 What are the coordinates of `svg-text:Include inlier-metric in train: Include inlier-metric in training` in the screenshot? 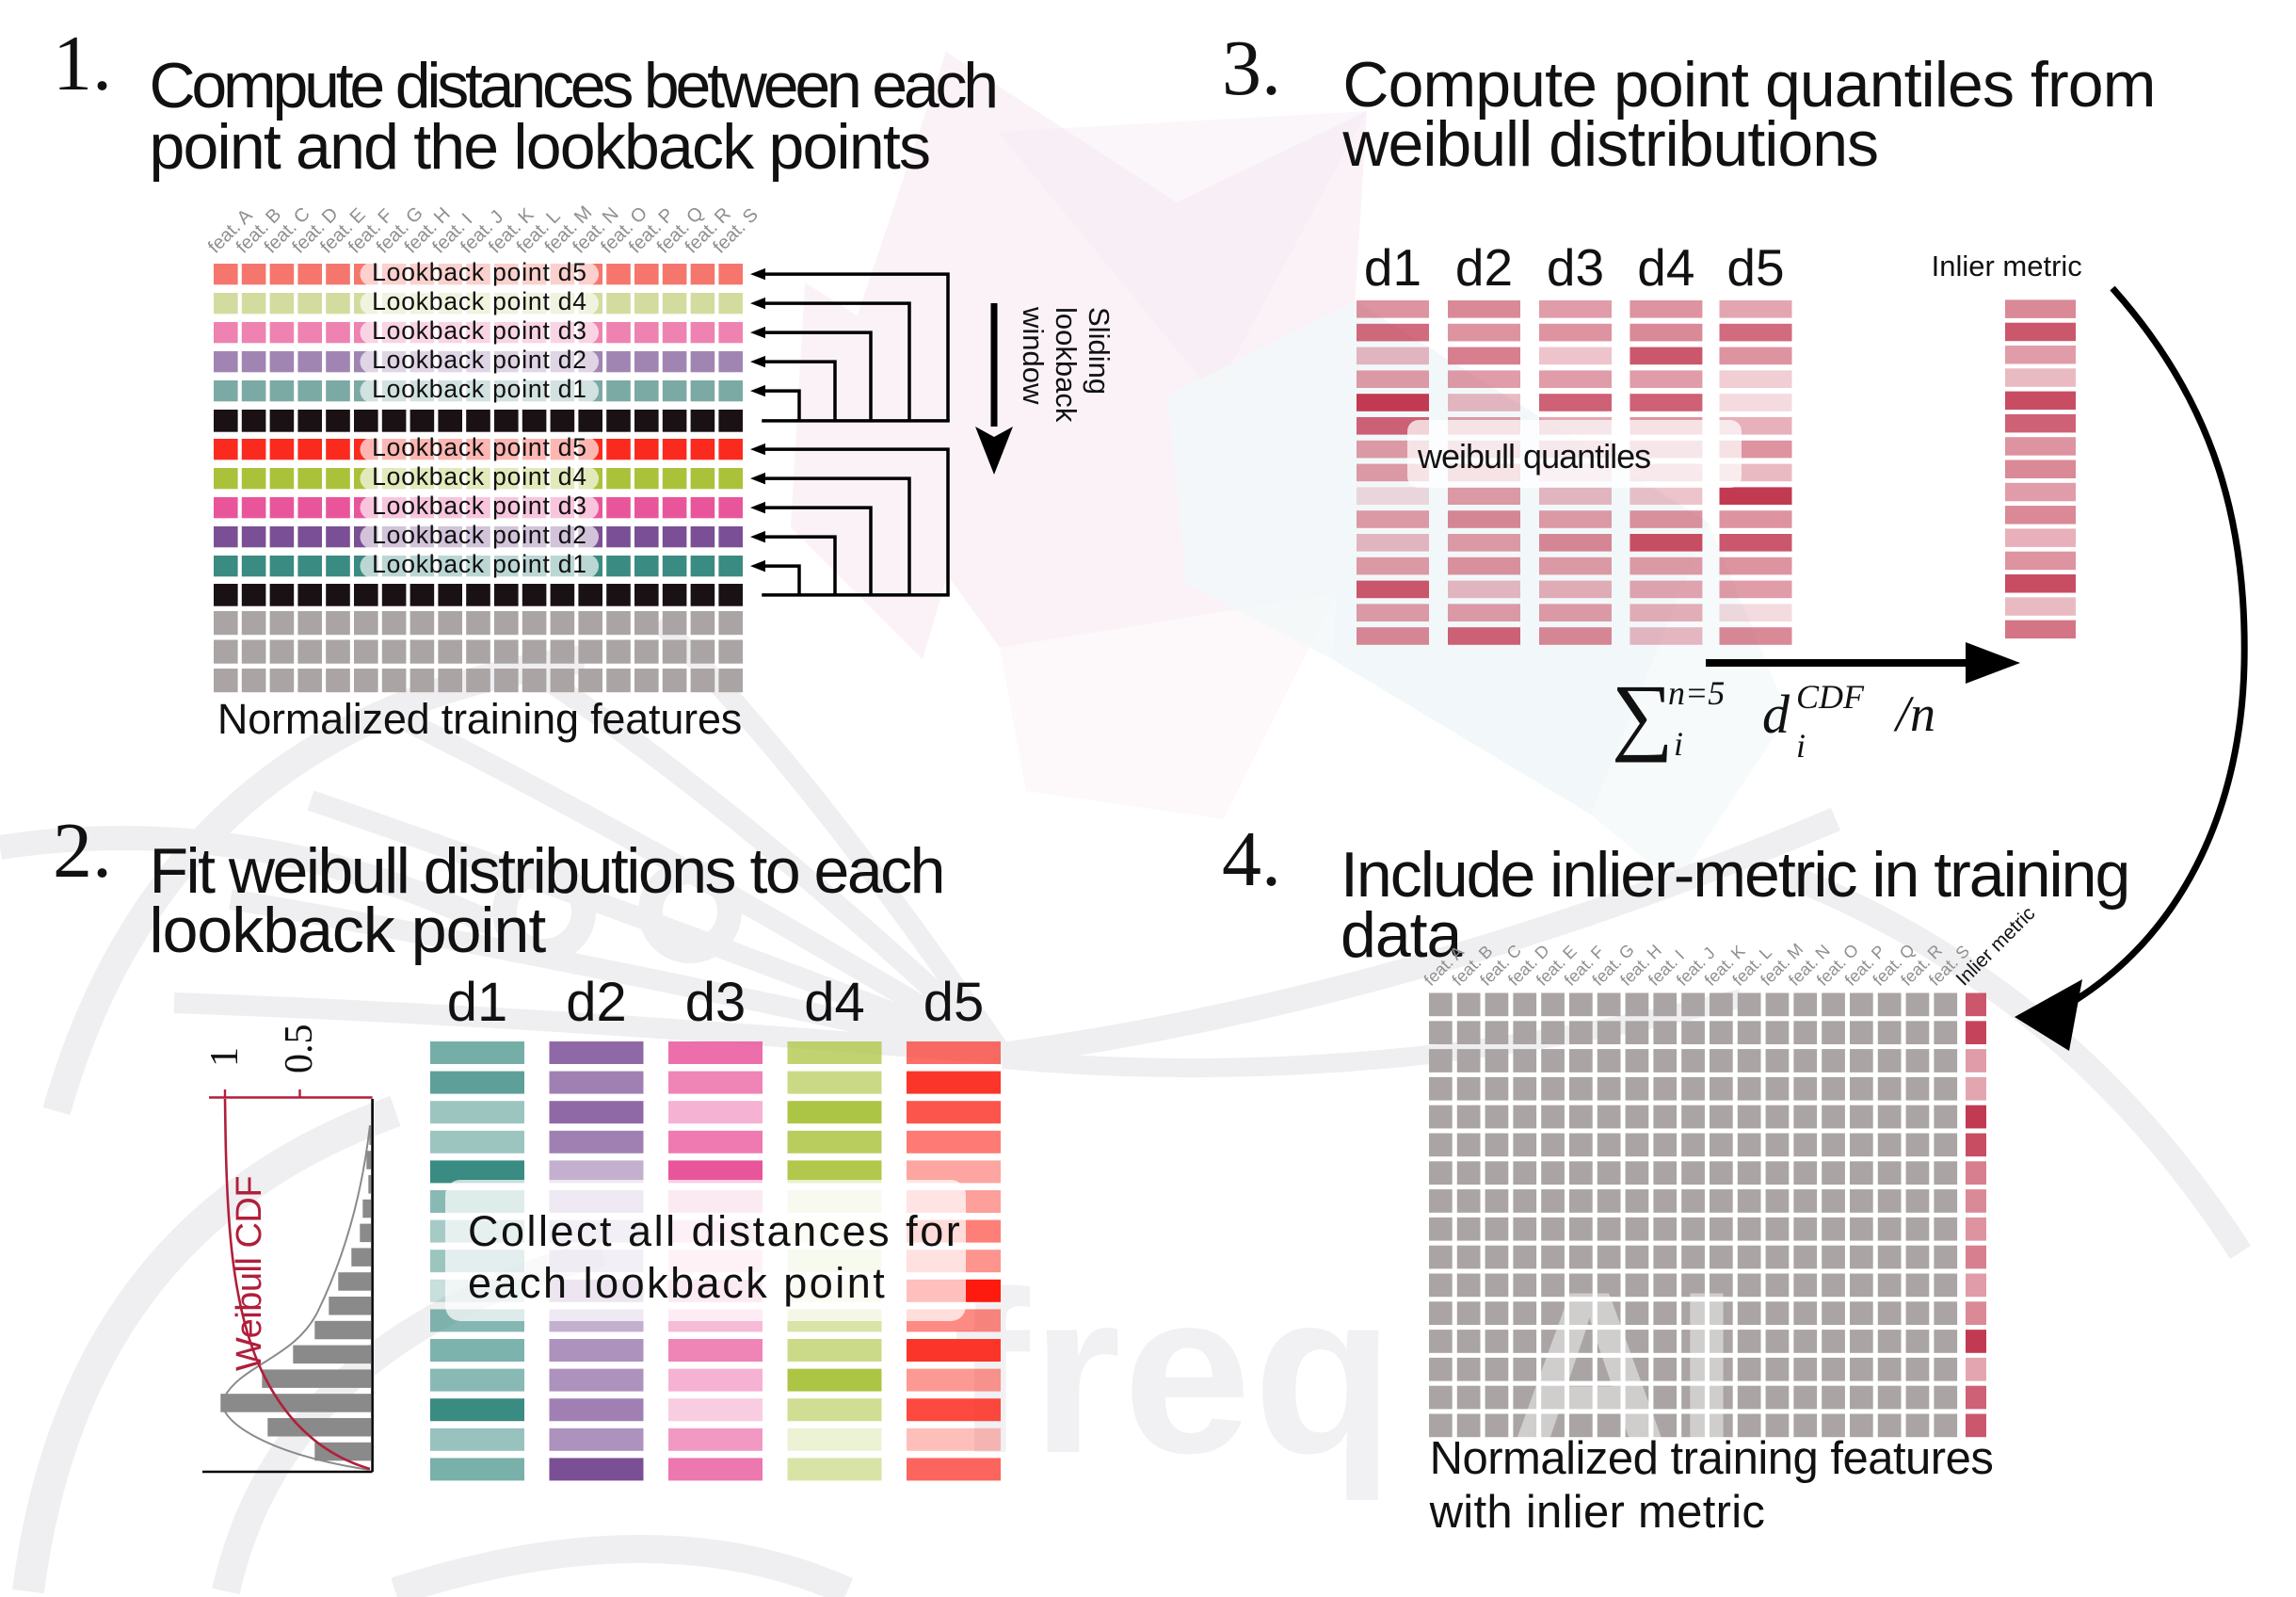 It's located at (1735, 875).